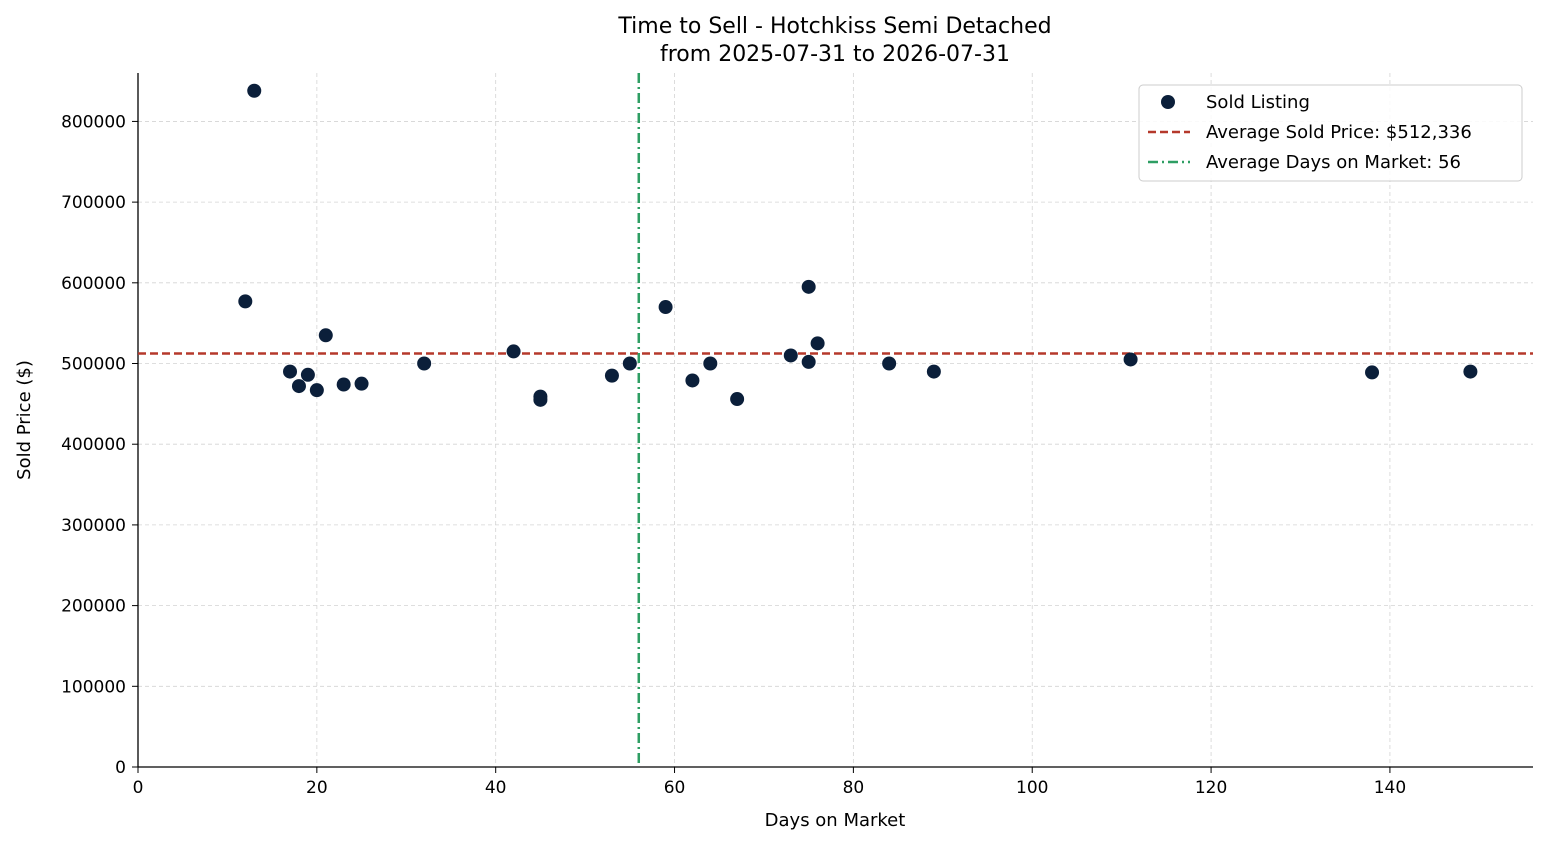 This screenshot has width=1547, height=849. I want to click on y-tick-label: 600000, so click(93, 284).